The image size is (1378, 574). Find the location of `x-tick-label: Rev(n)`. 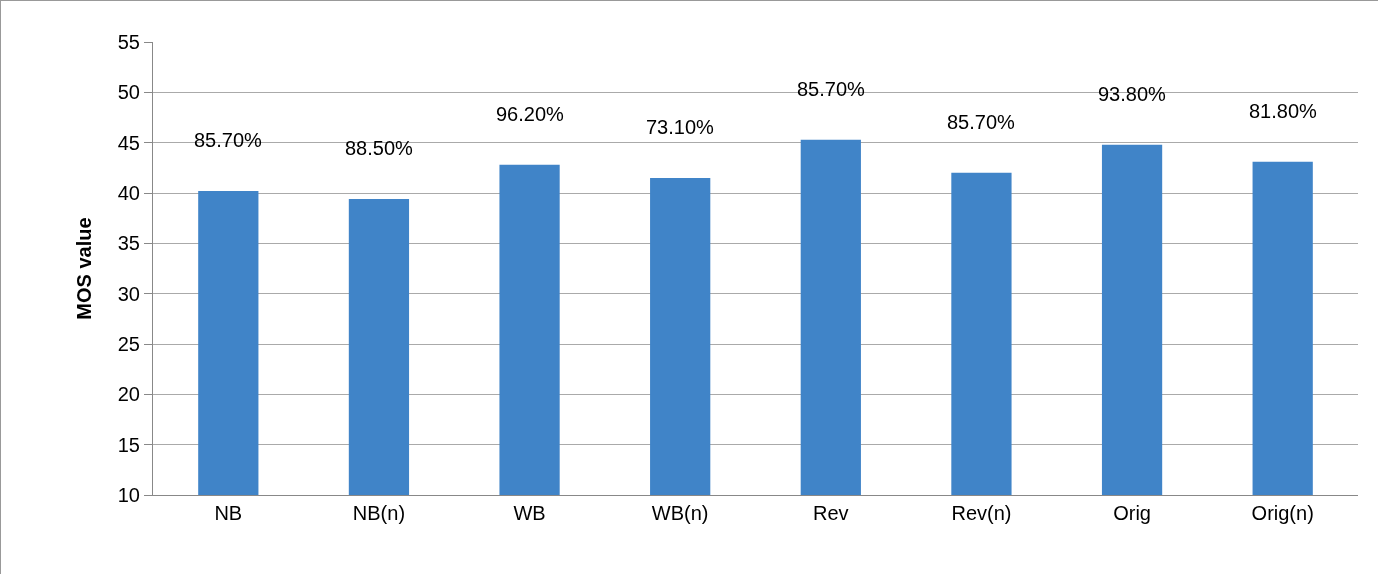

x-tick-label: Rev(n) is located at coordinates (981, 513).